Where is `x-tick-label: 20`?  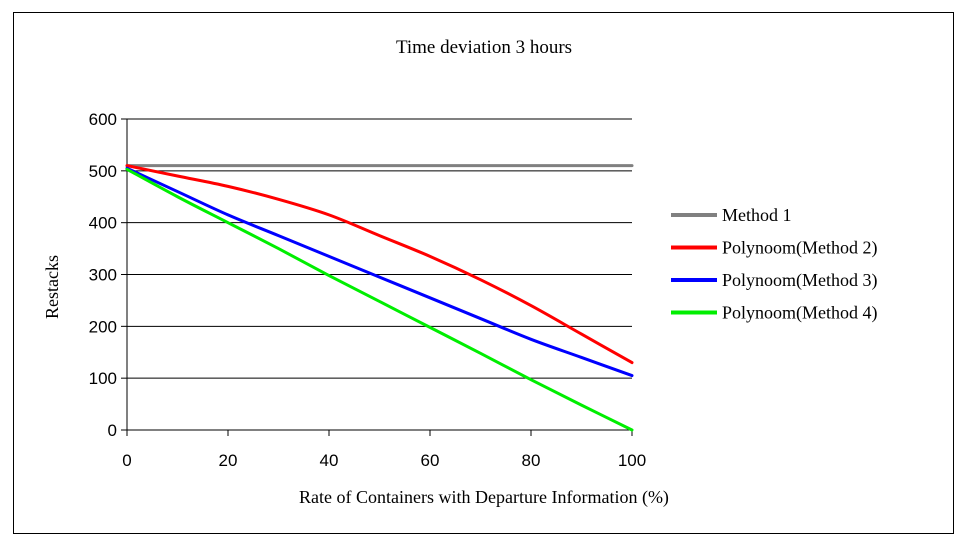 x-tick-label: 20 is located at coordinates (228, 460).